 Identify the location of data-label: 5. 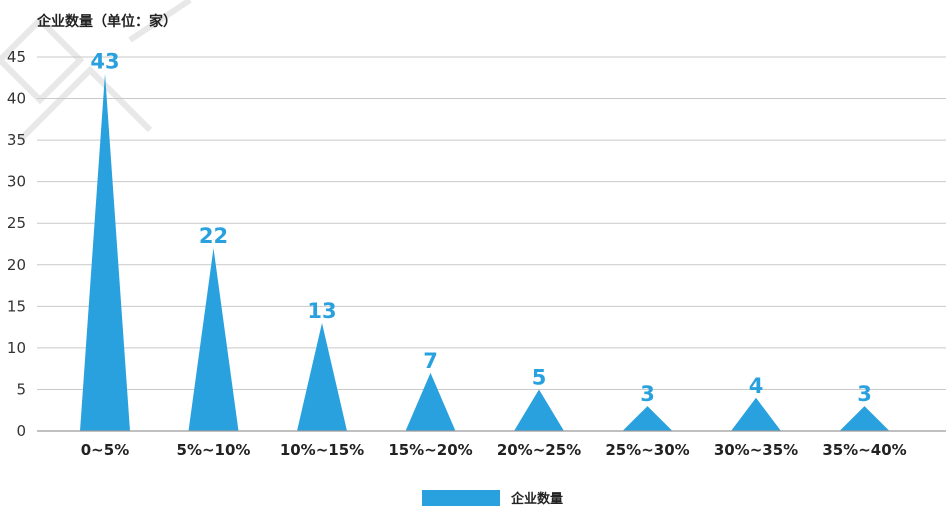
(539, 377).